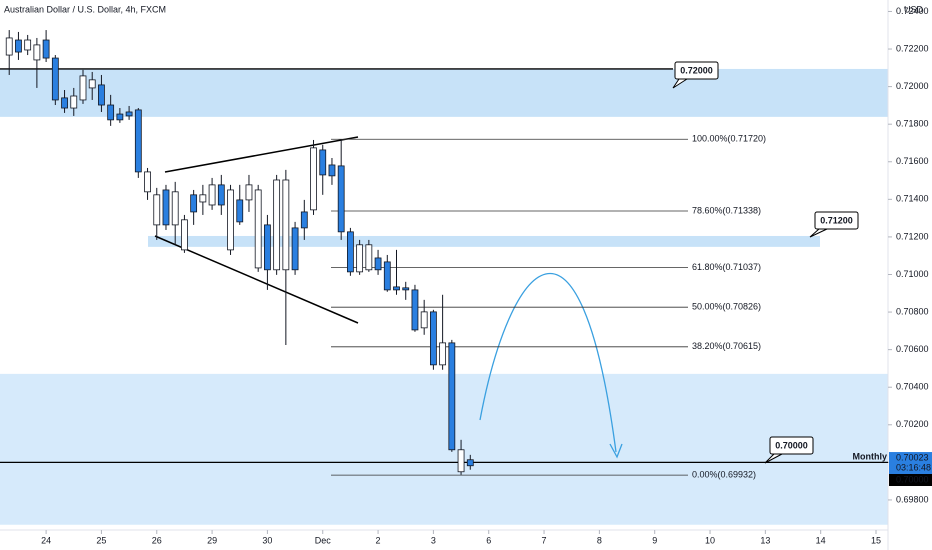  What do you see at coordinates (433, 540) in the screenshot?
I see `x-tick-label: 3` at bounding box center [433, 540].